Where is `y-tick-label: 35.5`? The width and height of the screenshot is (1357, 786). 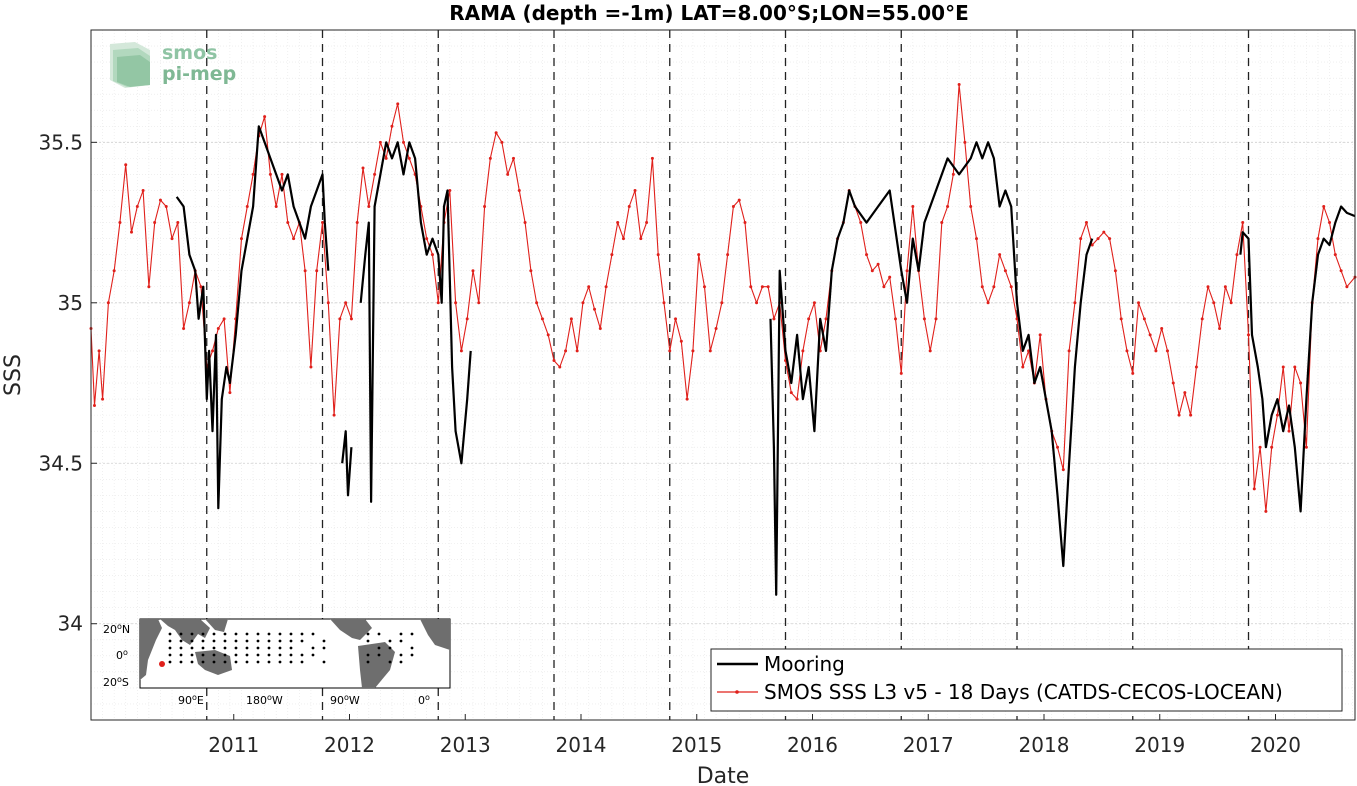 y-tick-label: 35.5 is located at coordinates (60, 142).